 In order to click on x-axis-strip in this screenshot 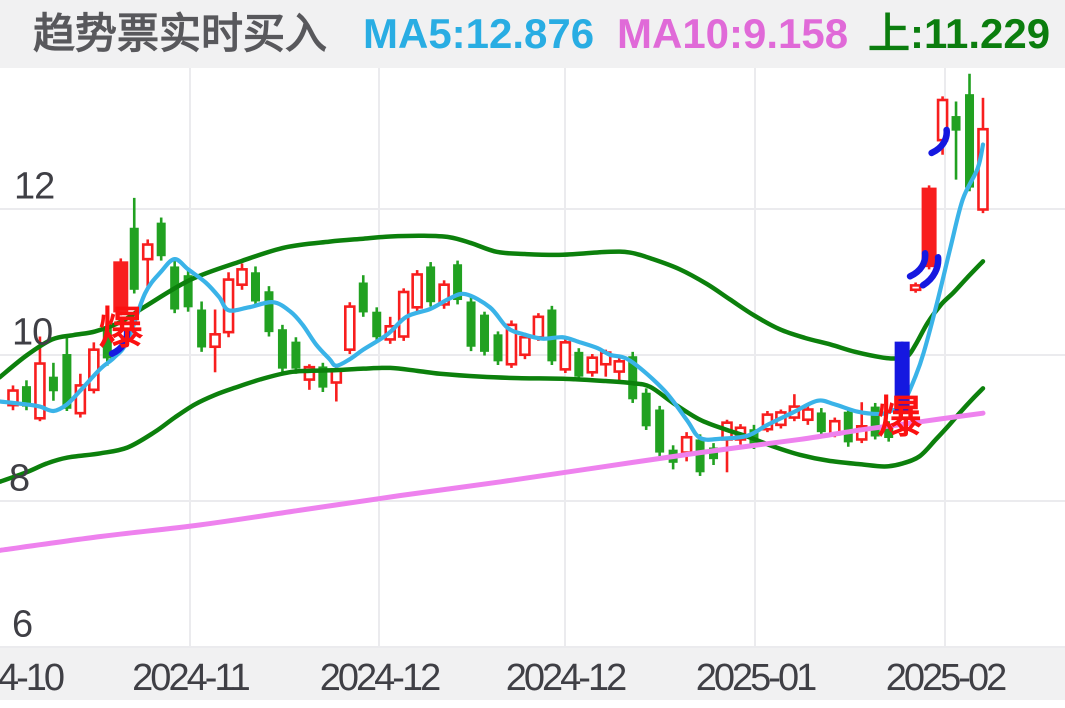, I will do `click(532, 674)`.